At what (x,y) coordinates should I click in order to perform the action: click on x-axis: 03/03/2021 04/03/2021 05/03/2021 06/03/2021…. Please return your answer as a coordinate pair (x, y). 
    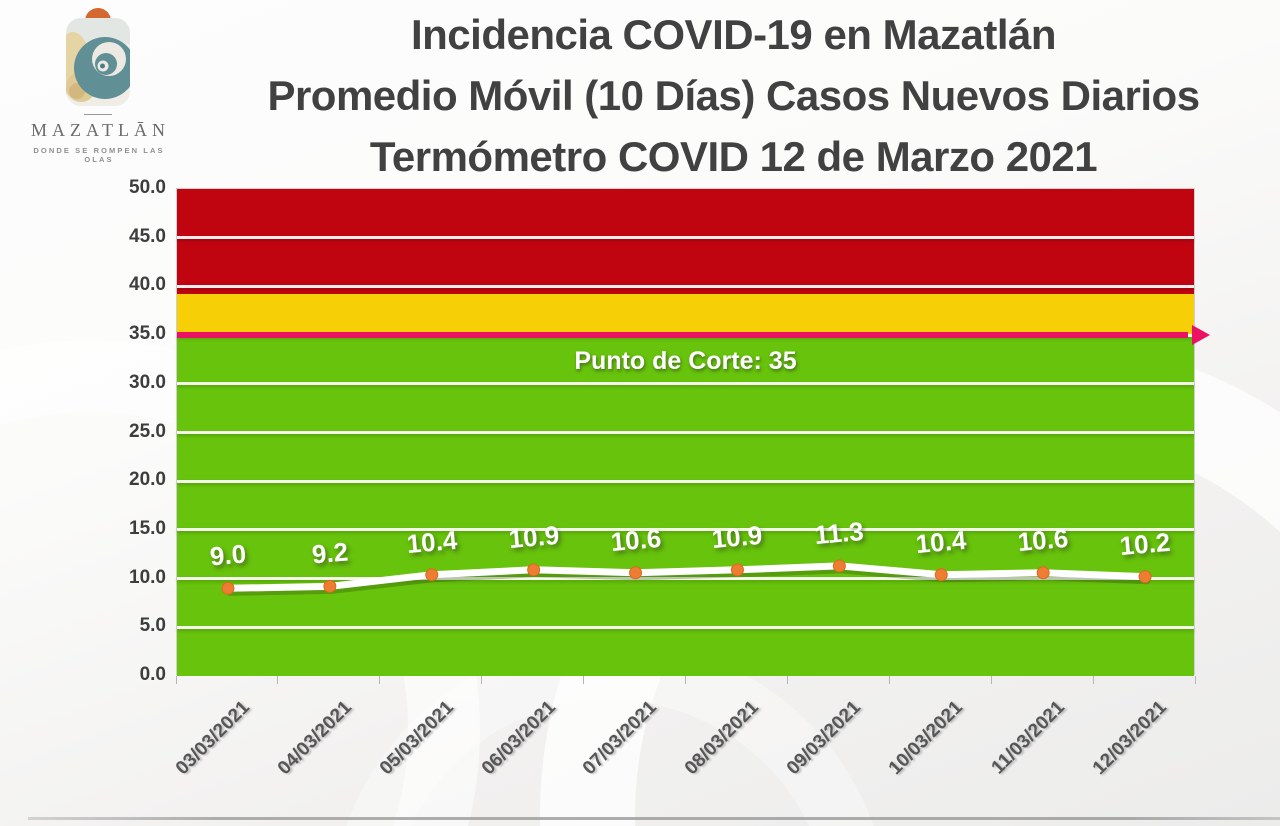
    Looking at the image, I should click on (684, 750).